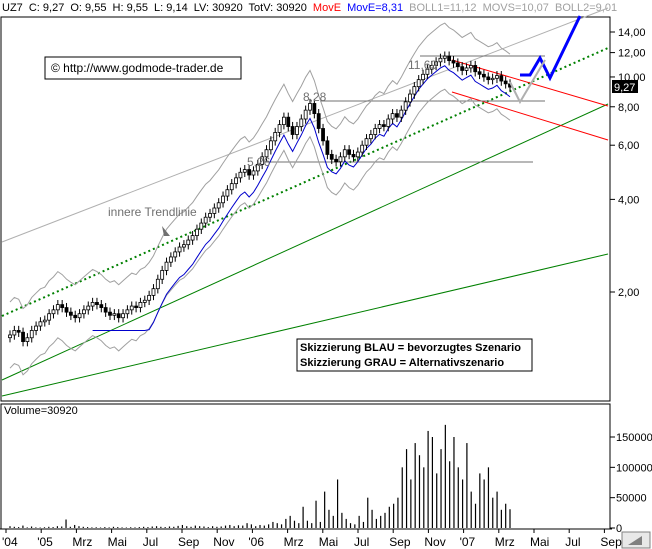 This screenshot has height=549, width=652. I want to click on price-tick-label: 8,00, so click(628, 108).